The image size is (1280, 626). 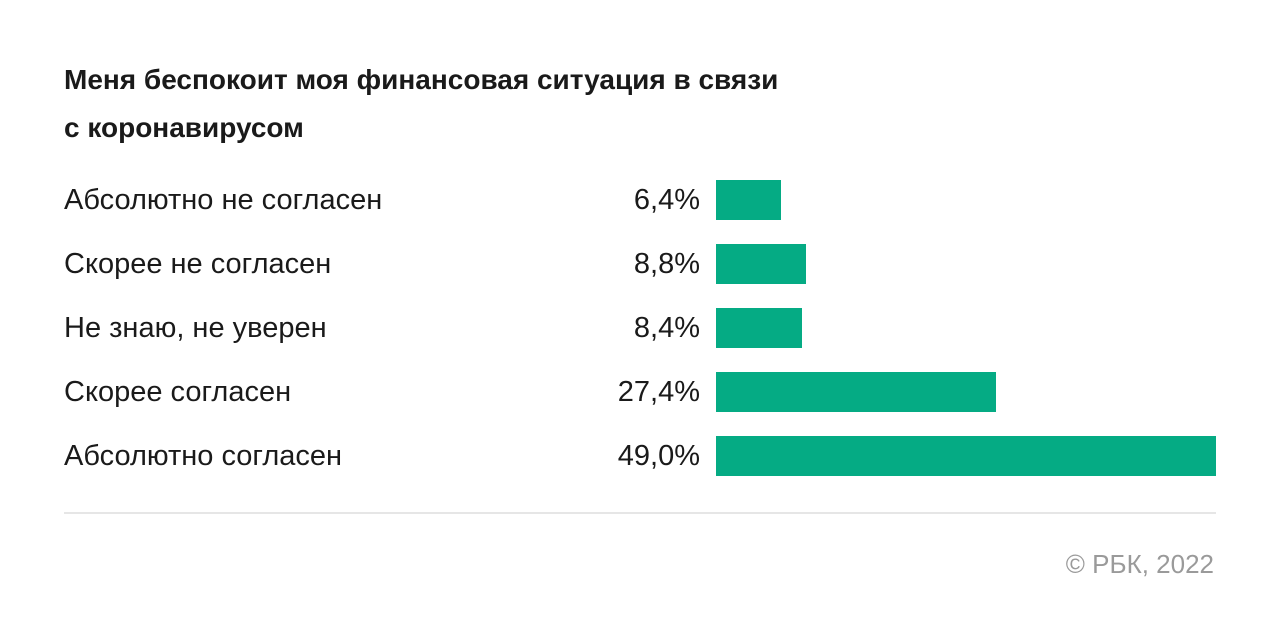 I want to click on value-label: 6,4%, so click(x=666, y=200).